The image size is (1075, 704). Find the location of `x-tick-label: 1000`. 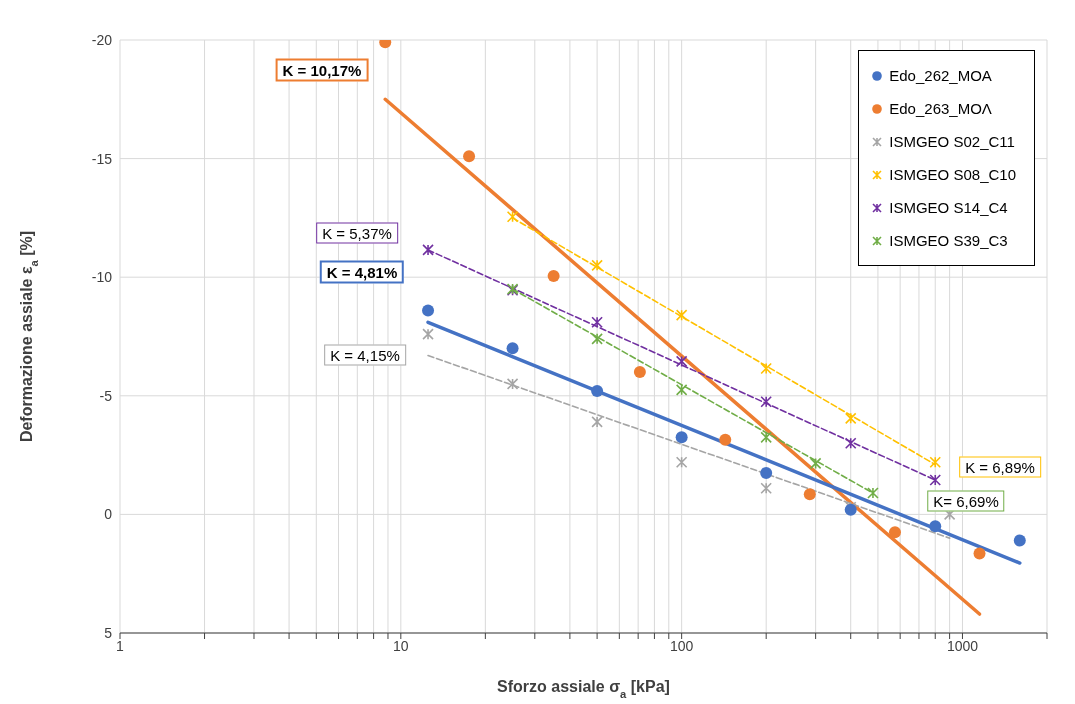

x-tick-label: 1000 is located at coordinates (962, 645).